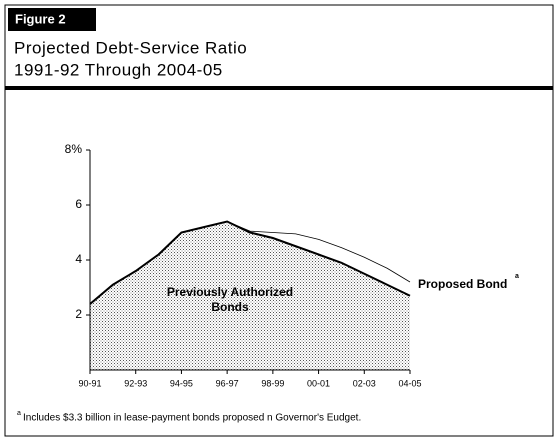  What do you see at coordinates (78, 314) in the screenshot?
I see `y-tick-label: 2` at bounding box center [78, 314].